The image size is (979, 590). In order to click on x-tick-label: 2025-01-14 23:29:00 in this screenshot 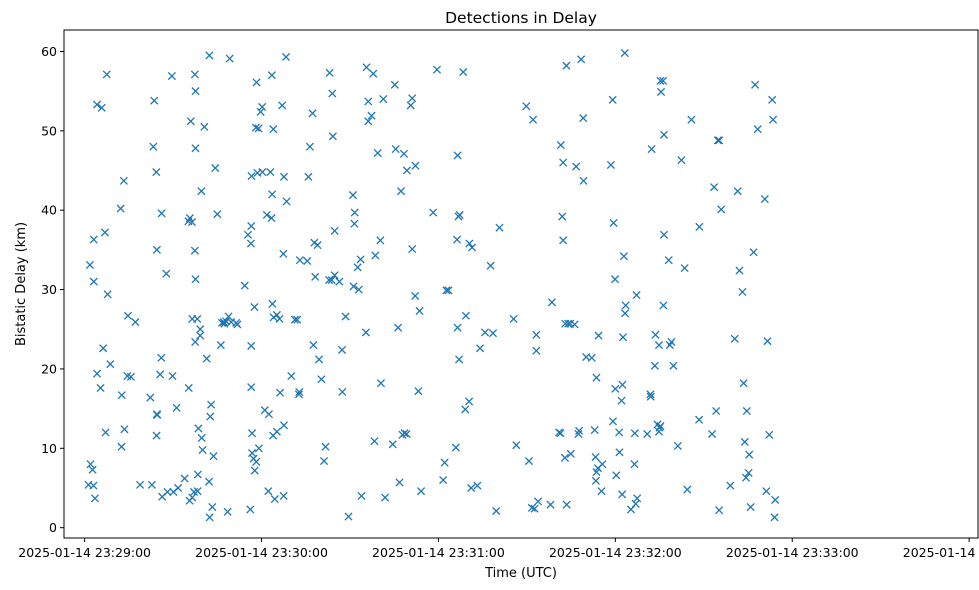, I will do `click(84, 552)`.